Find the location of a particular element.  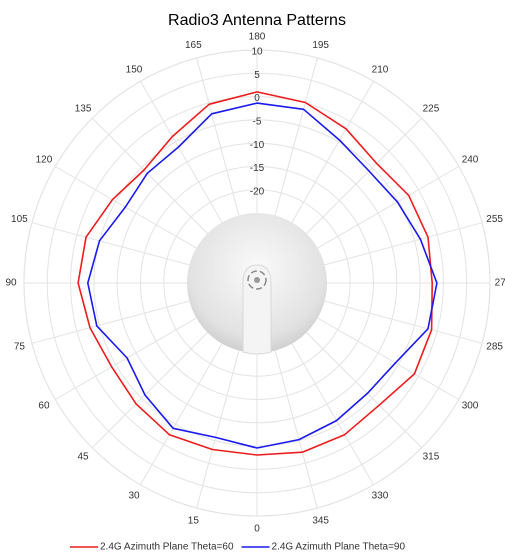

theta-tick-label: 180 is located at coordinates (257, 37).